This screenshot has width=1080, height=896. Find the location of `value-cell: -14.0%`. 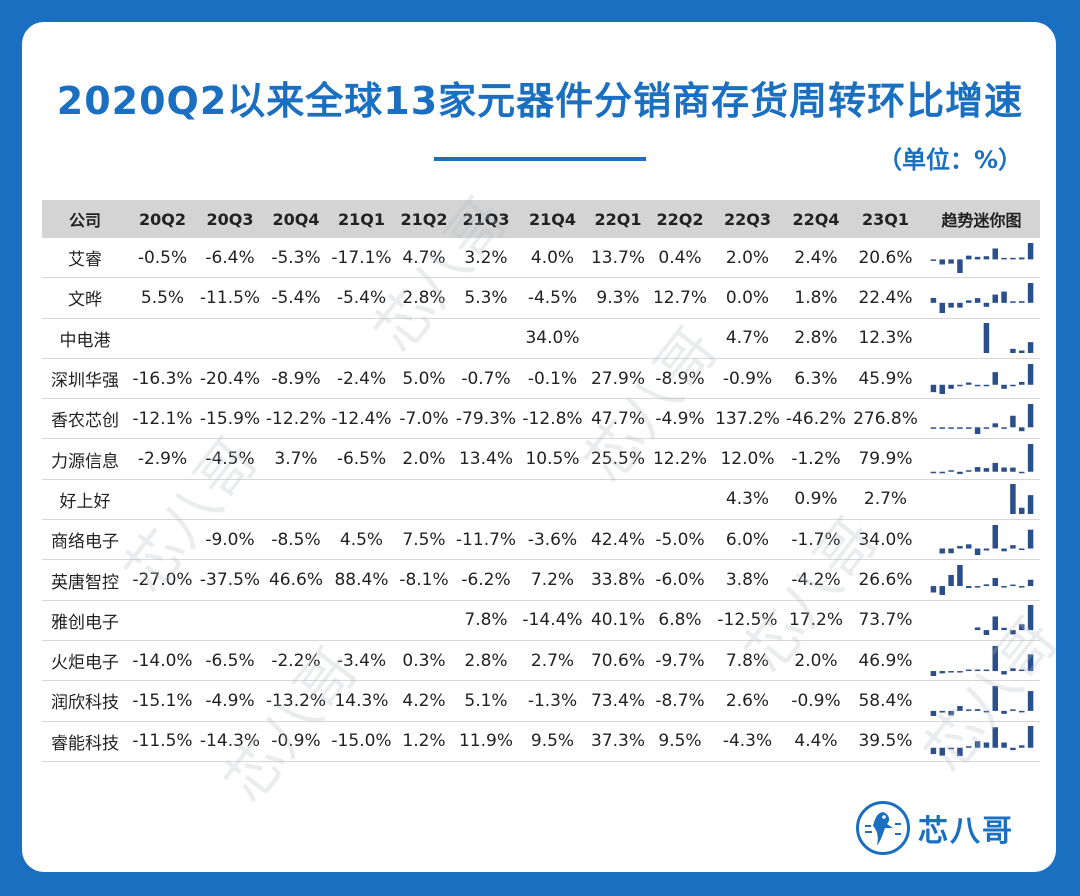

value-cell: -14.0% is located at coordinates (162, 661).